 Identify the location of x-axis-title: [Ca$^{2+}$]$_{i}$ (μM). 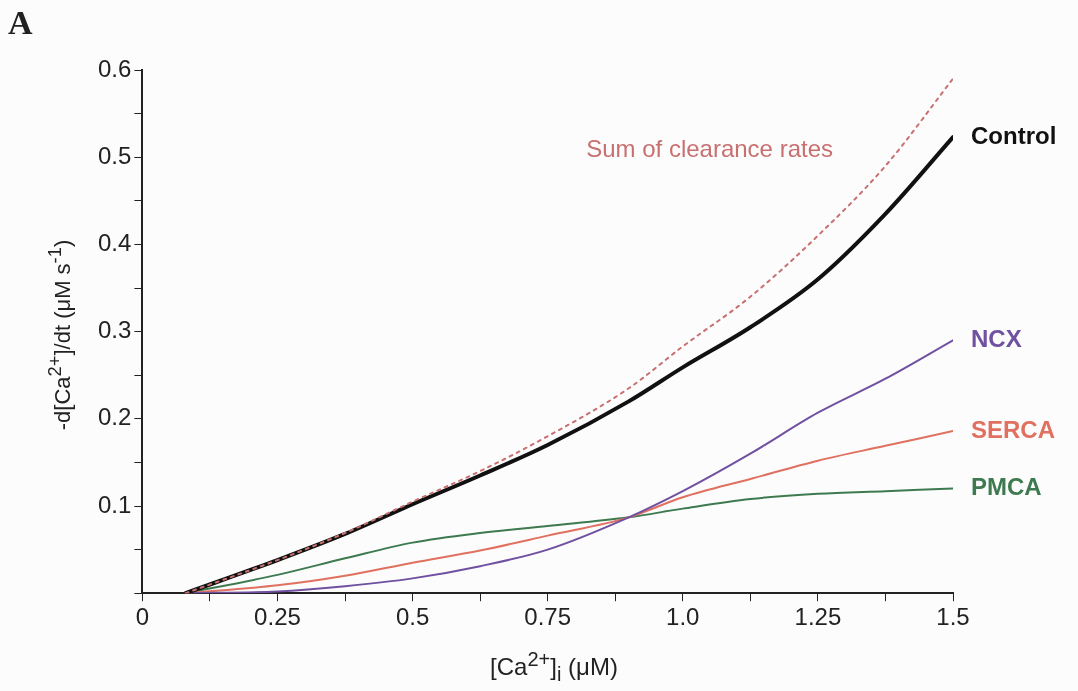
(554, 667).